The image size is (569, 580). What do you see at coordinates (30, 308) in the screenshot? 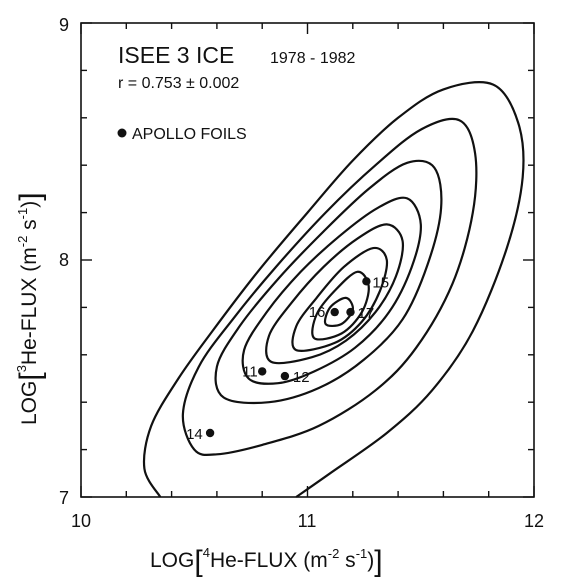
I see `y-axis-label: LOG[3He-FLUX (m-2 s-1)]` at bounding box center [30, 308].